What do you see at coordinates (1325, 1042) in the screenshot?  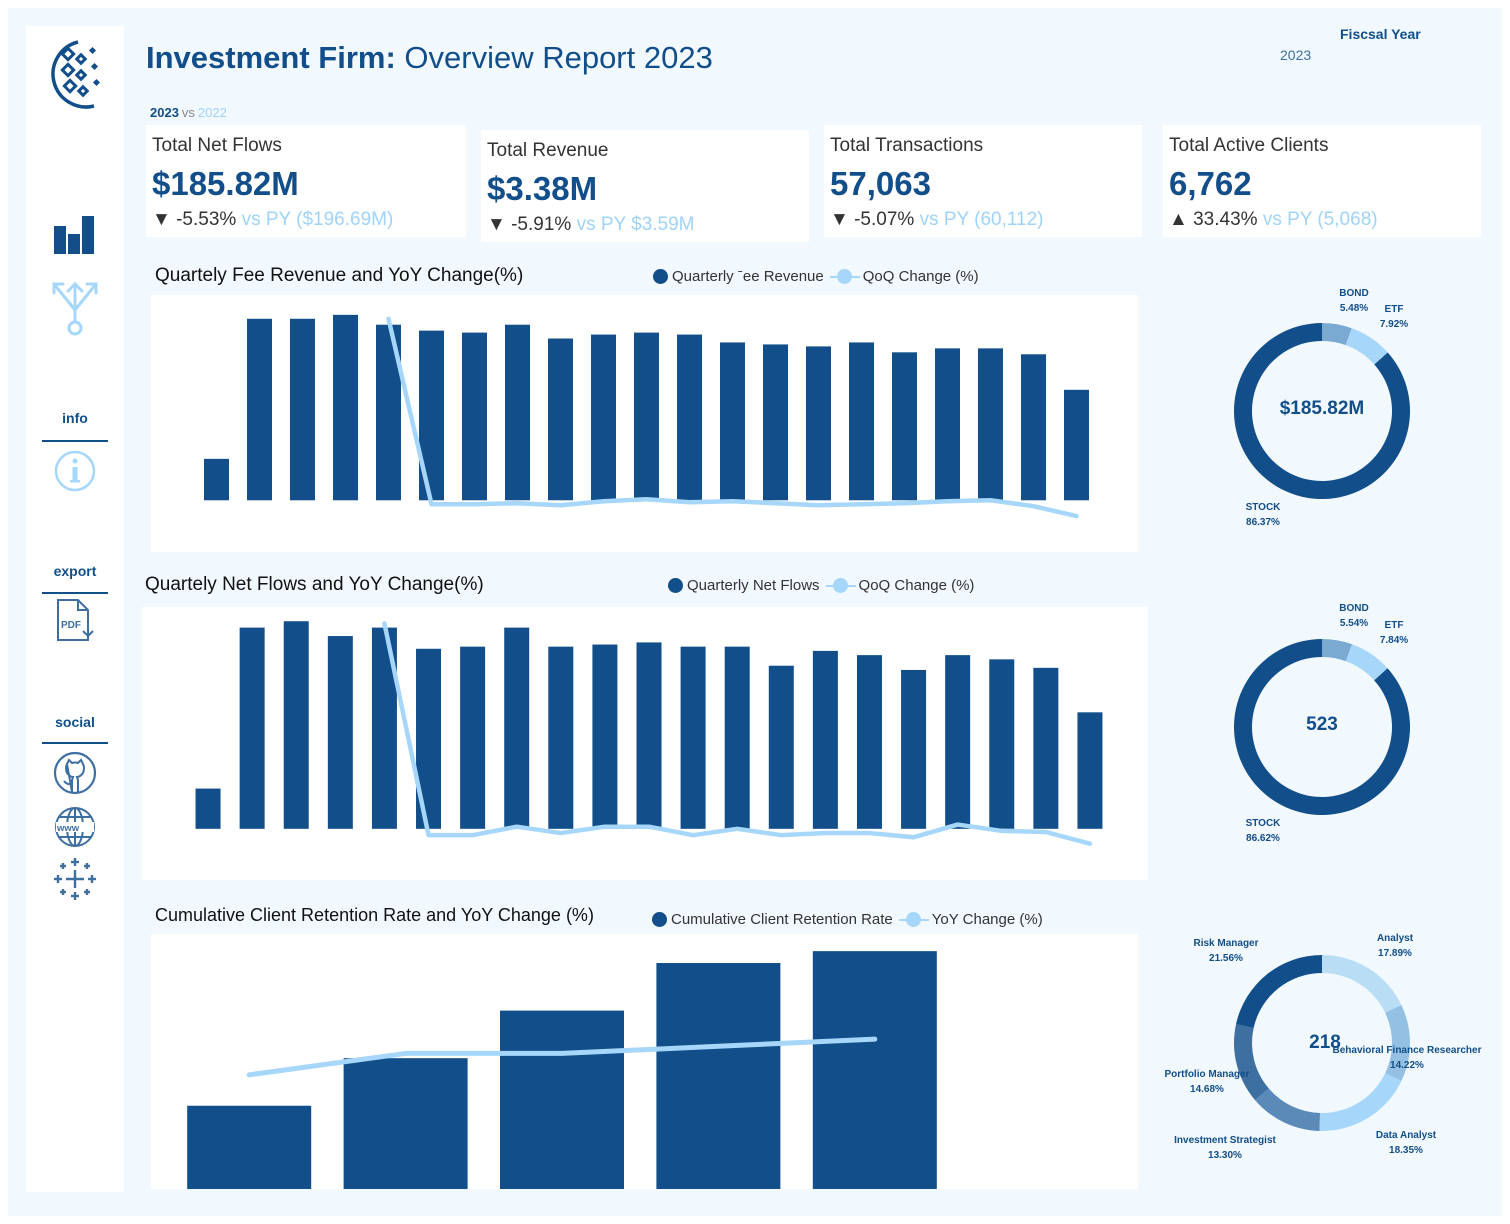 I see `donut-center-value: 218` at bounding box center [1325, 1042].